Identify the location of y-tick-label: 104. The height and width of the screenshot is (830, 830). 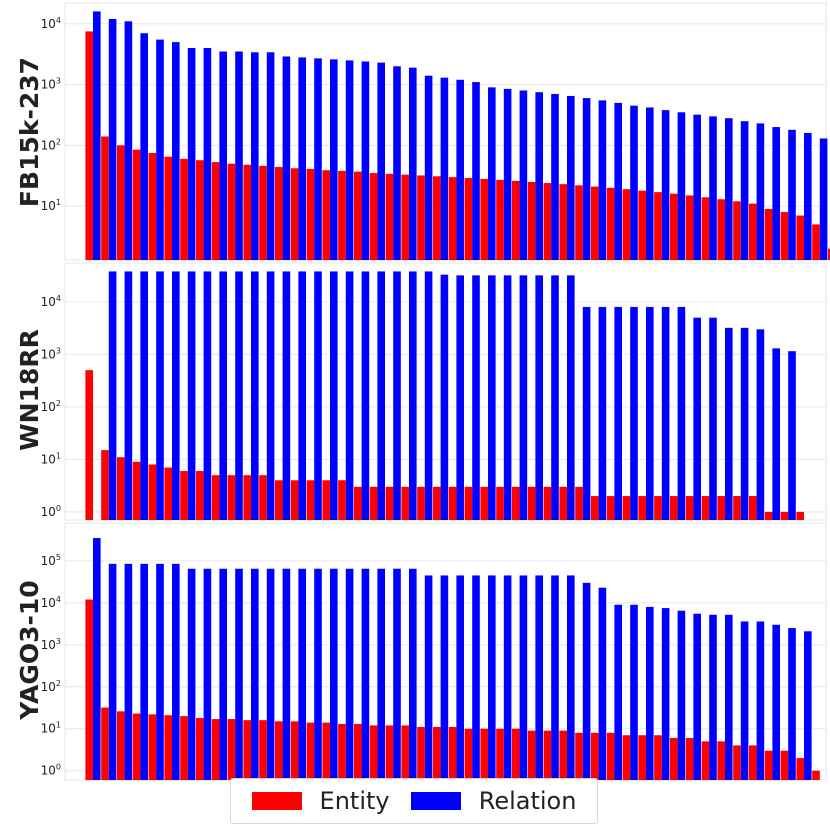
(51, 301).